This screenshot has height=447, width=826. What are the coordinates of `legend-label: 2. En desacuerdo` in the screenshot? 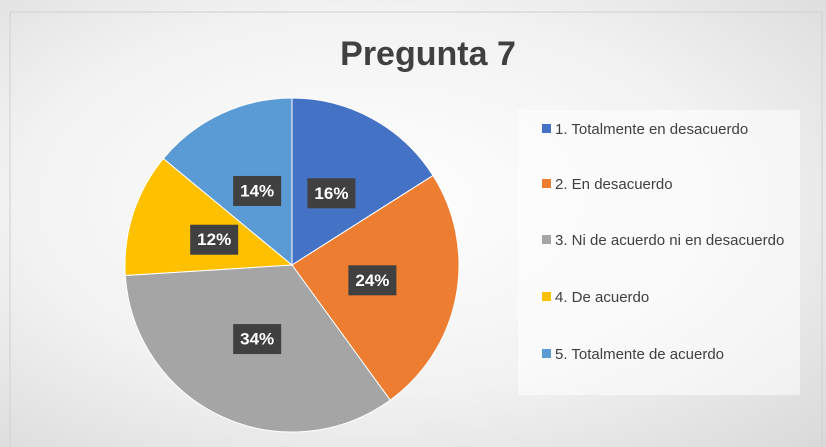 It's located at (614, 184).